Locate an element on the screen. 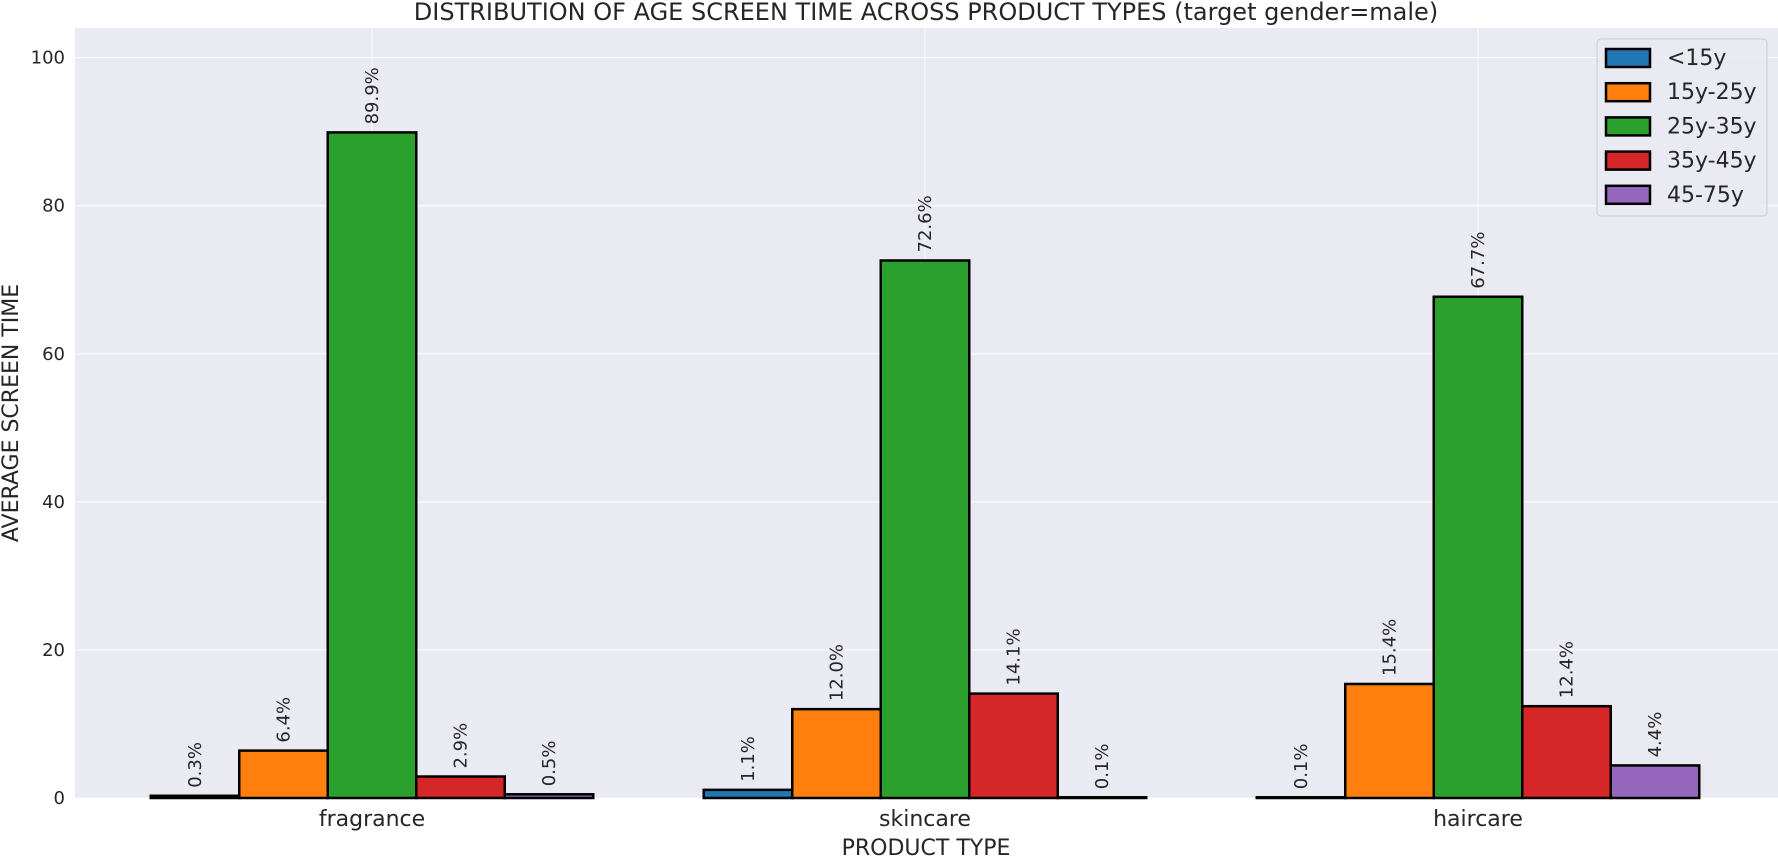  x-axis-title: PRODUCT TYPE is located at coordinates (926, 847).